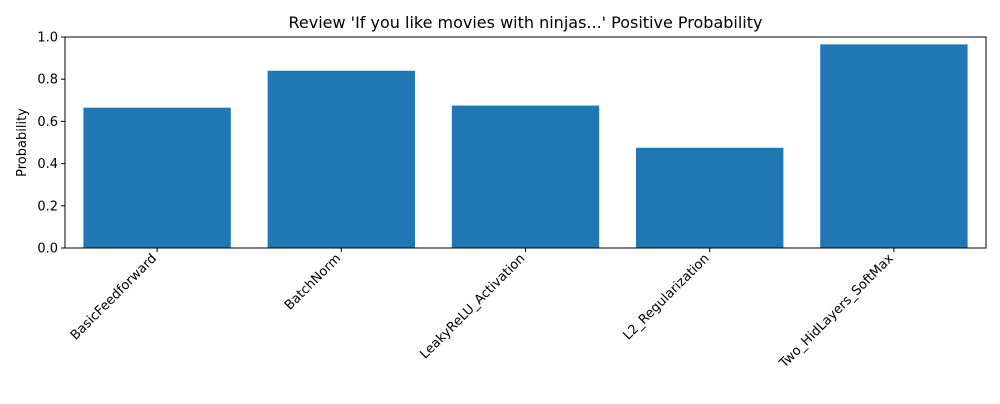 This screenshot has height=404, width=1000. What do you see at coordinates (22, 142) in the screenshot?
I see `y-axis-label: Probability` at bounding box center [22, 142].